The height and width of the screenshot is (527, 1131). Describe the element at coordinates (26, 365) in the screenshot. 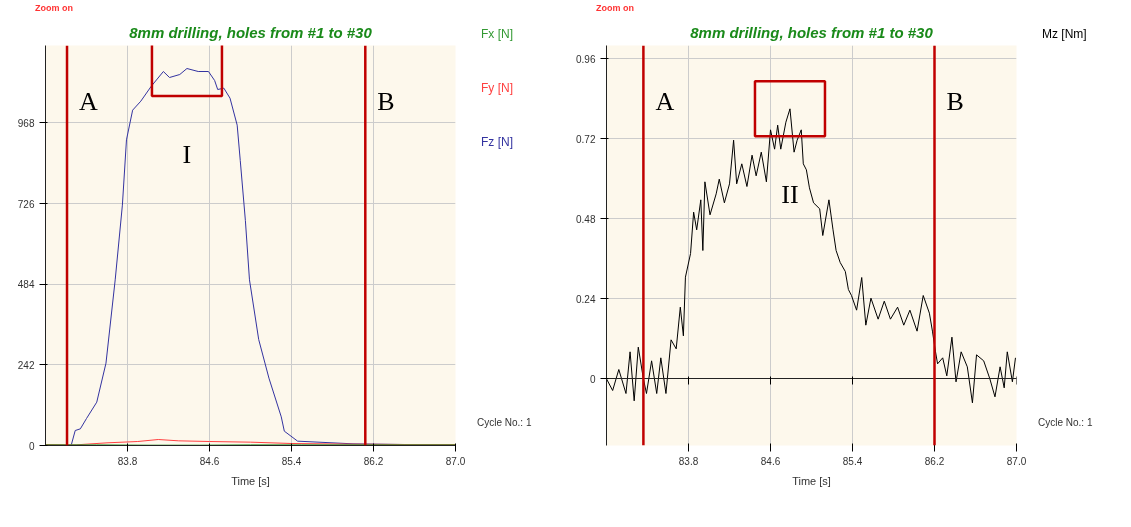

I see `y-tick-label: 242` at that location.